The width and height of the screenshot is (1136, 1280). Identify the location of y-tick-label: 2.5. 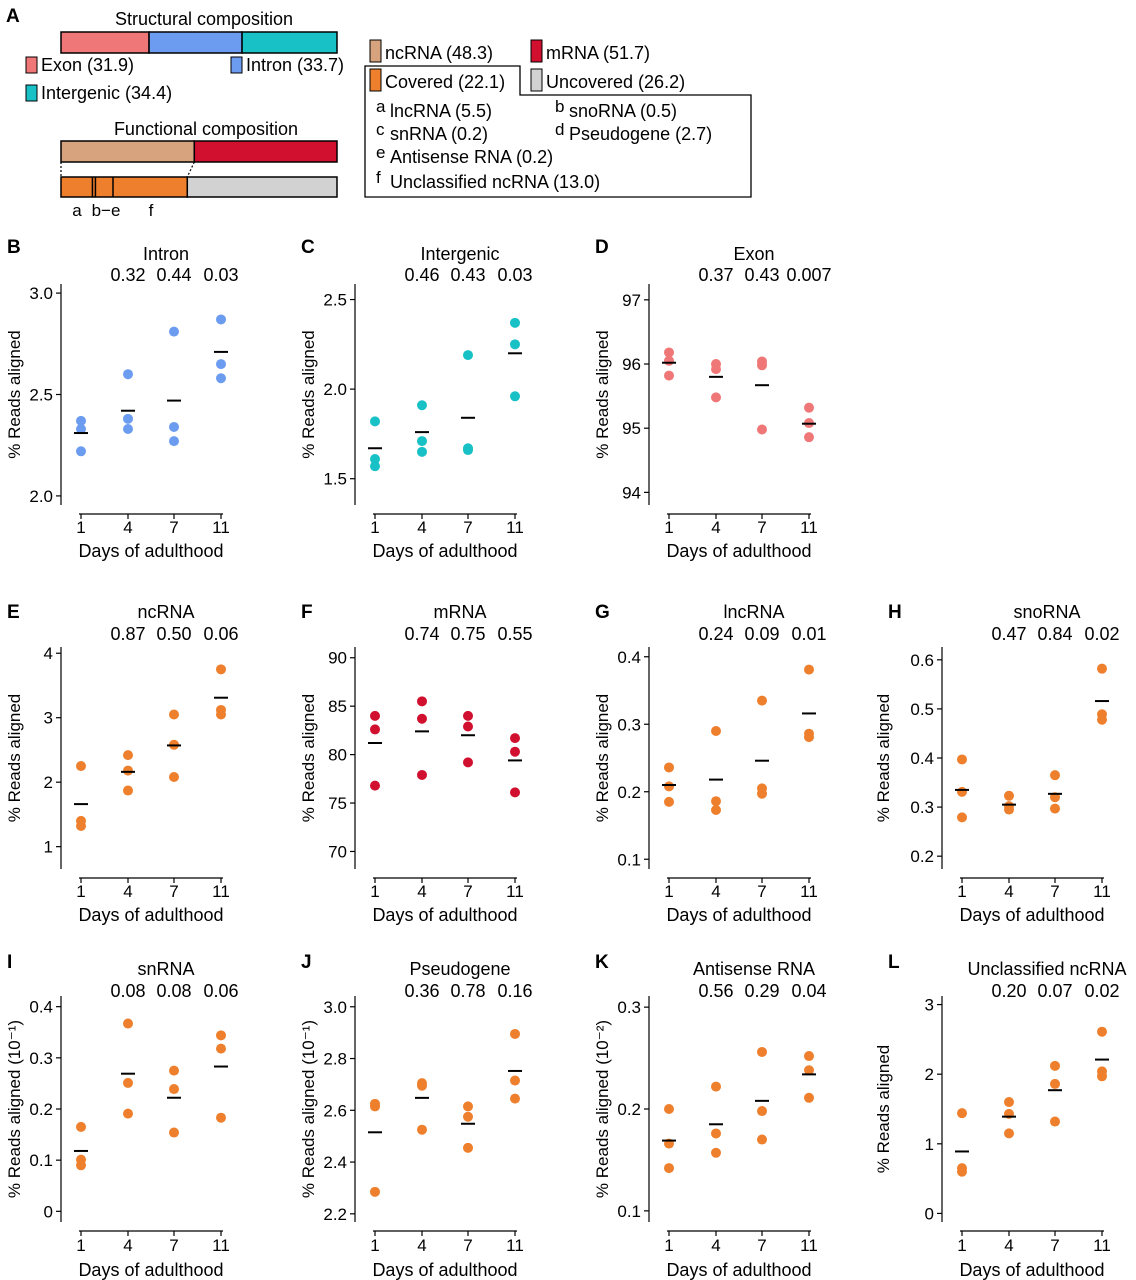
(335, 300).